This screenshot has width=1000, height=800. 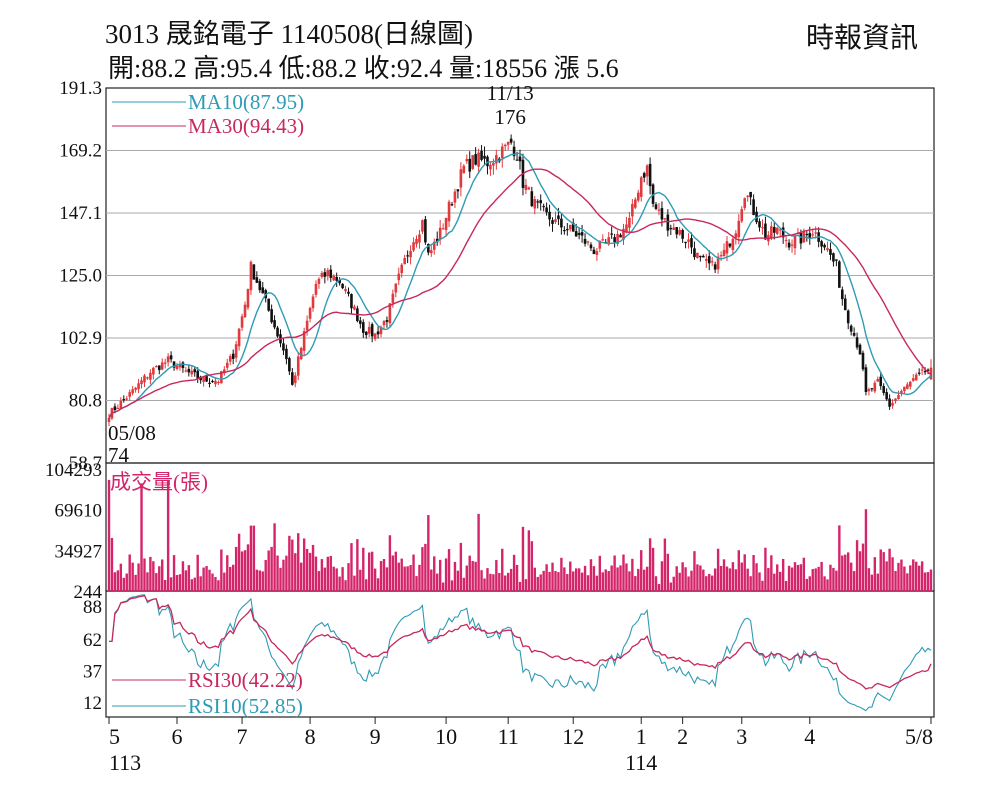 What do you see at coordinates (92, 640) in the screenshot?
I see `rsi-tick-label: 62` at bounding box center [92, 640].